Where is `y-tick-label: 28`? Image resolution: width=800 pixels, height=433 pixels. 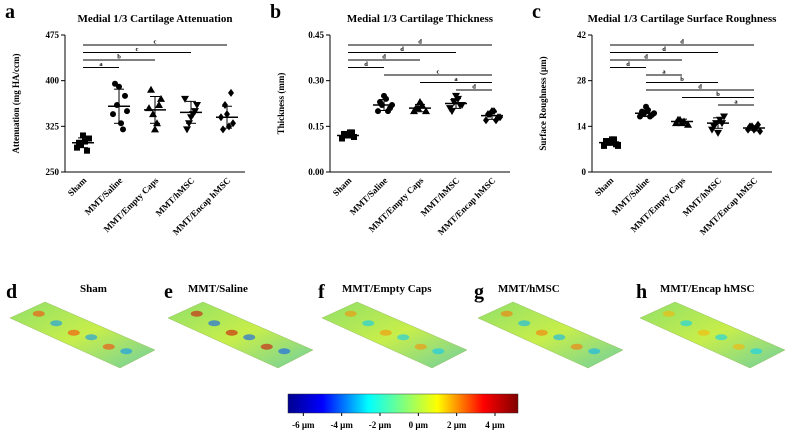
y-tick-label: 28 is located at coordinates (582, 81).